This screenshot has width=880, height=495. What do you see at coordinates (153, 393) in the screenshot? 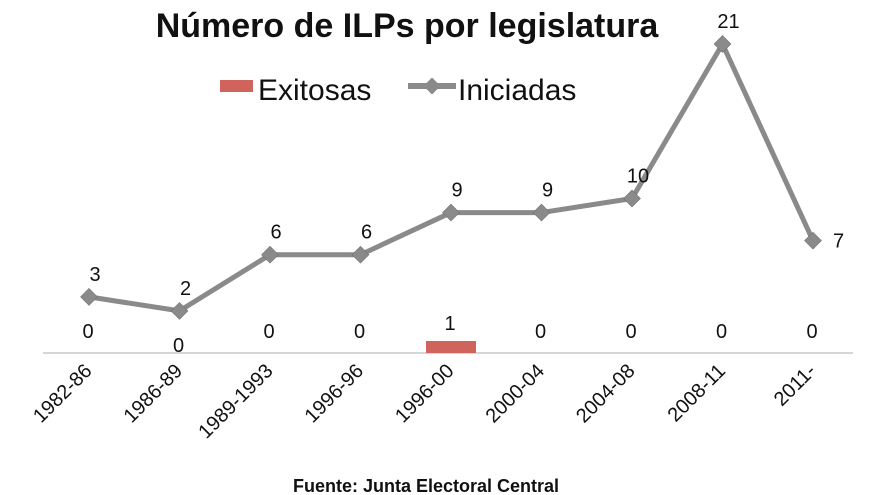
I see `x-tick-1986-89: 1986-89` at bounding box center [153, 393].